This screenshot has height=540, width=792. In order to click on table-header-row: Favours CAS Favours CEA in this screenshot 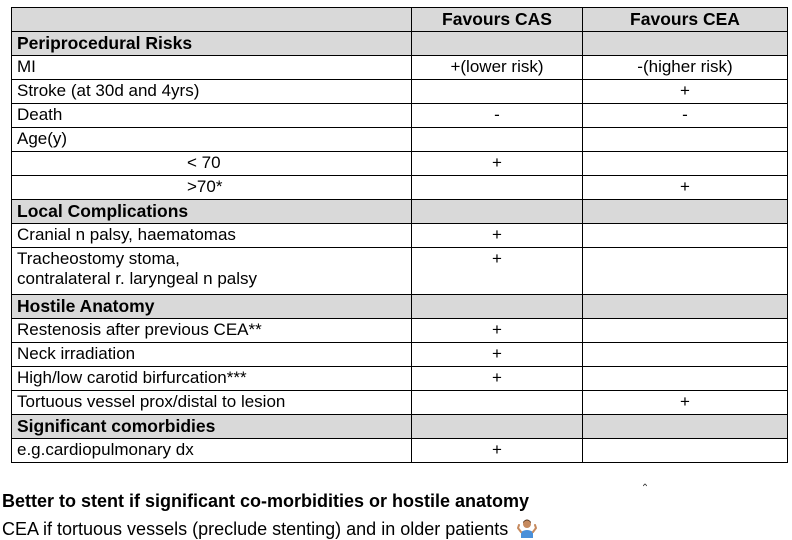, I will do `click(399, 19)`.